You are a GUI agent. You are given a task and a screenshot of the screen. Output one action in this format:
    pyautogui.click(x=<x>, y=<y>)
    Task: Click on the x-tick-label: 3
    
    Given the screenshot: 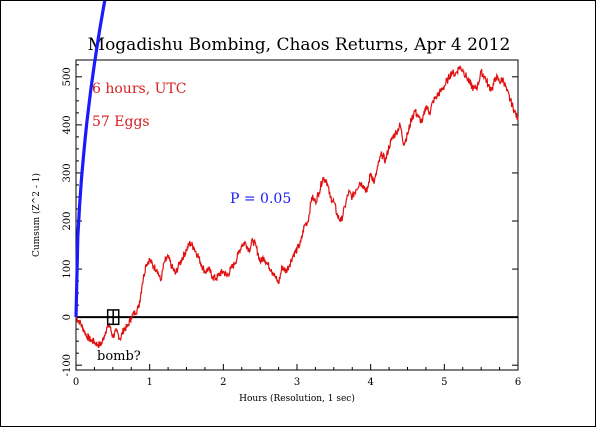 What is the action you would take?
    pyautogui.click(x=297, y=382)
    